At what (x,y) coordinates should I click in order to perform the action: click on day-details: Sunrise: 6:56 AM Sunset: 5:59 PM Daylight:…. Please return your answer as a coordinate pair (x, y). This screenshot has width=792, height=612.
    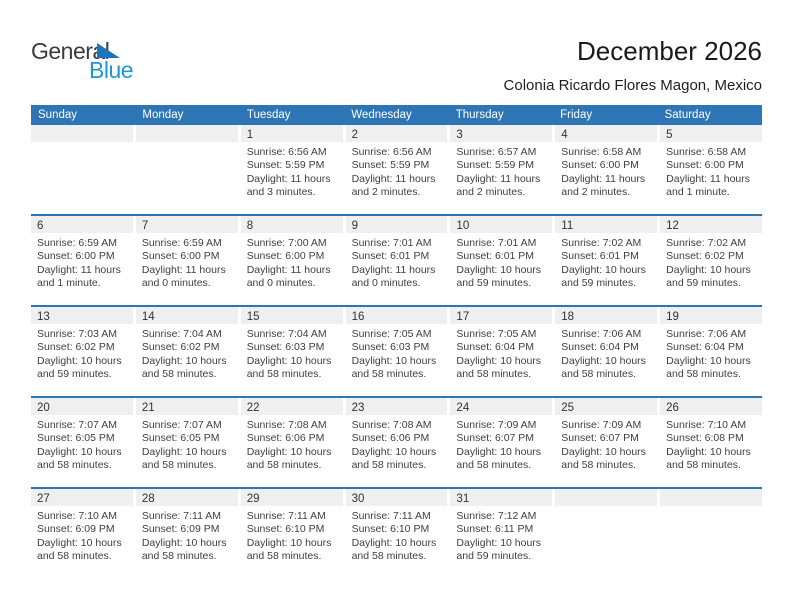
    Looking at the image, I should click on (292, 170).